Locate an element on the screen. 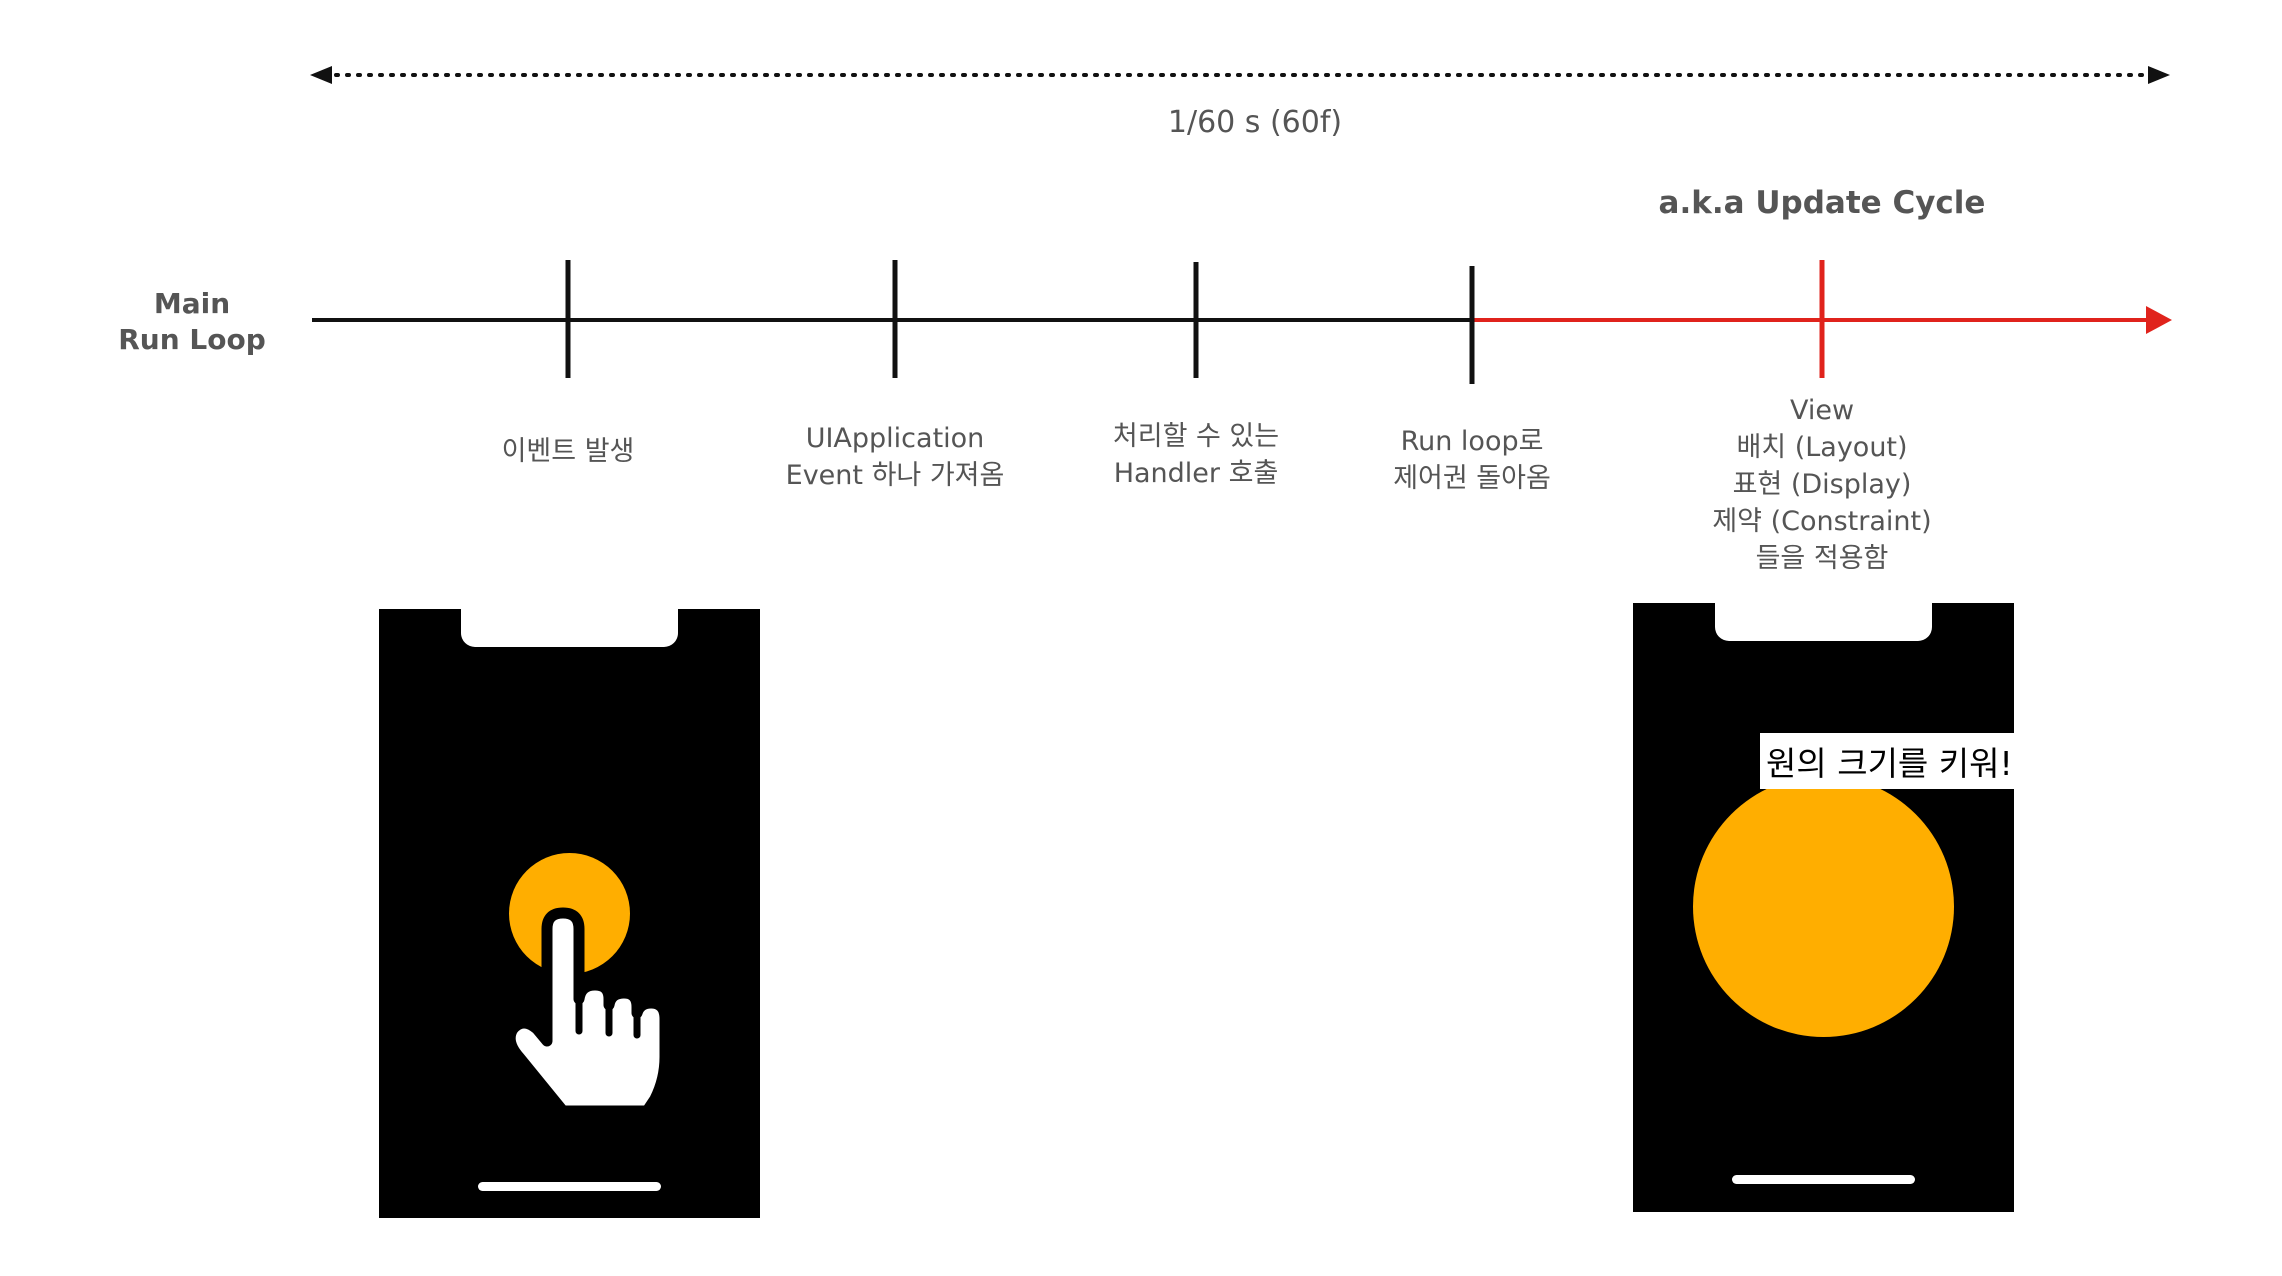 The image size is (2282, 1276). step-update-line-3: 표현 (Display) is located at coordinates (1822, 484).